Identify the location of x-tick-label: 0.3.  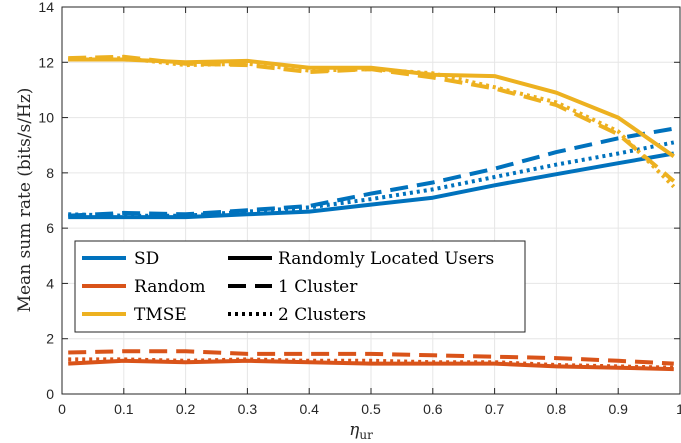
(248, 409).